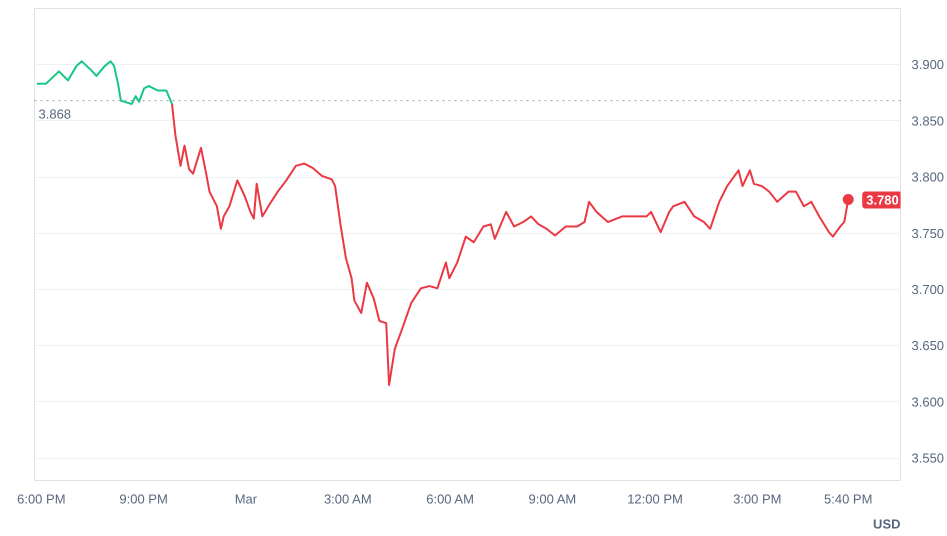 The width and height of the screenshot is (947, 536). Describe the element at coordinates (348, 499) in the screenshot. I see `x-tick-label: 3:00 AM` at that location.